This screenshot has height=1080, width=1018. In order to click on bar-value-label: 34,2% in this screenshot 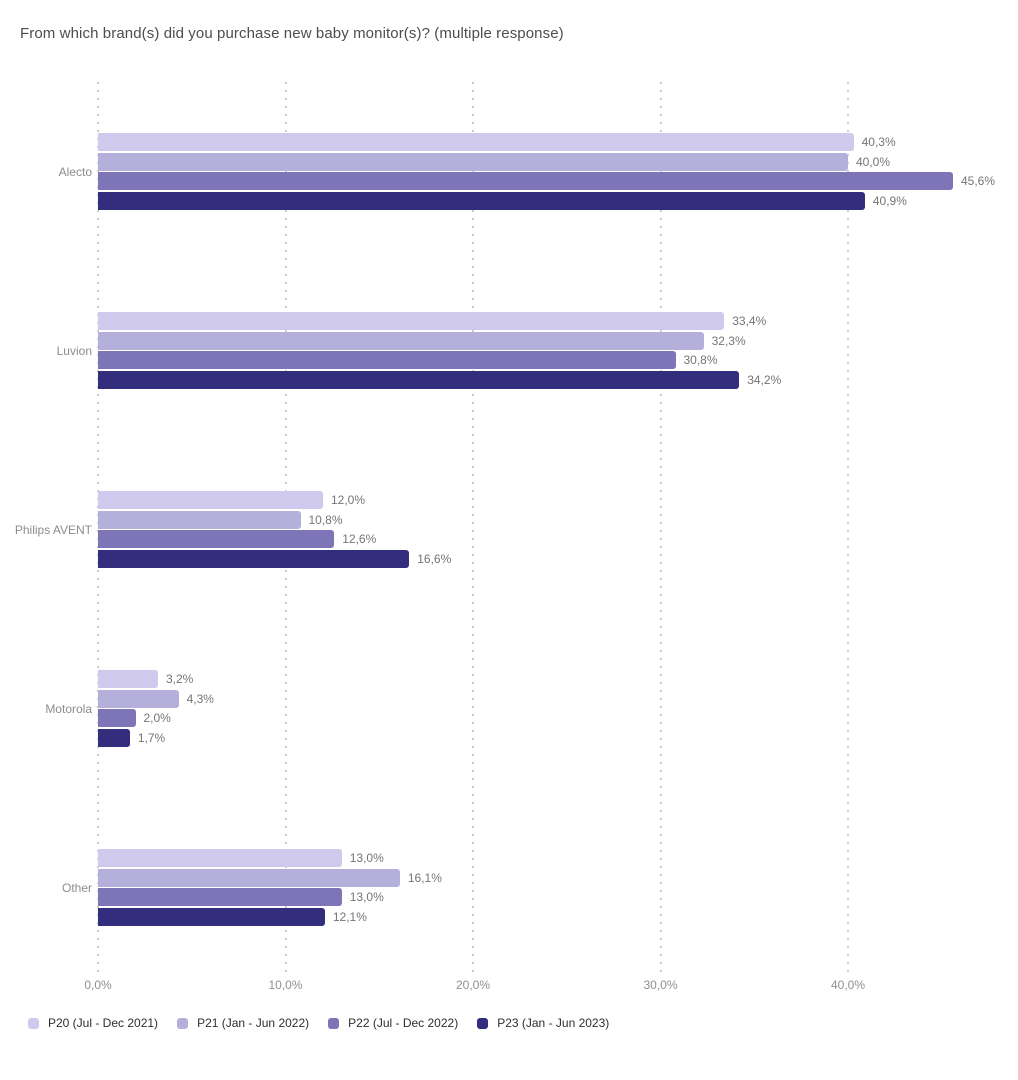, I will do `click(764, 380)`.